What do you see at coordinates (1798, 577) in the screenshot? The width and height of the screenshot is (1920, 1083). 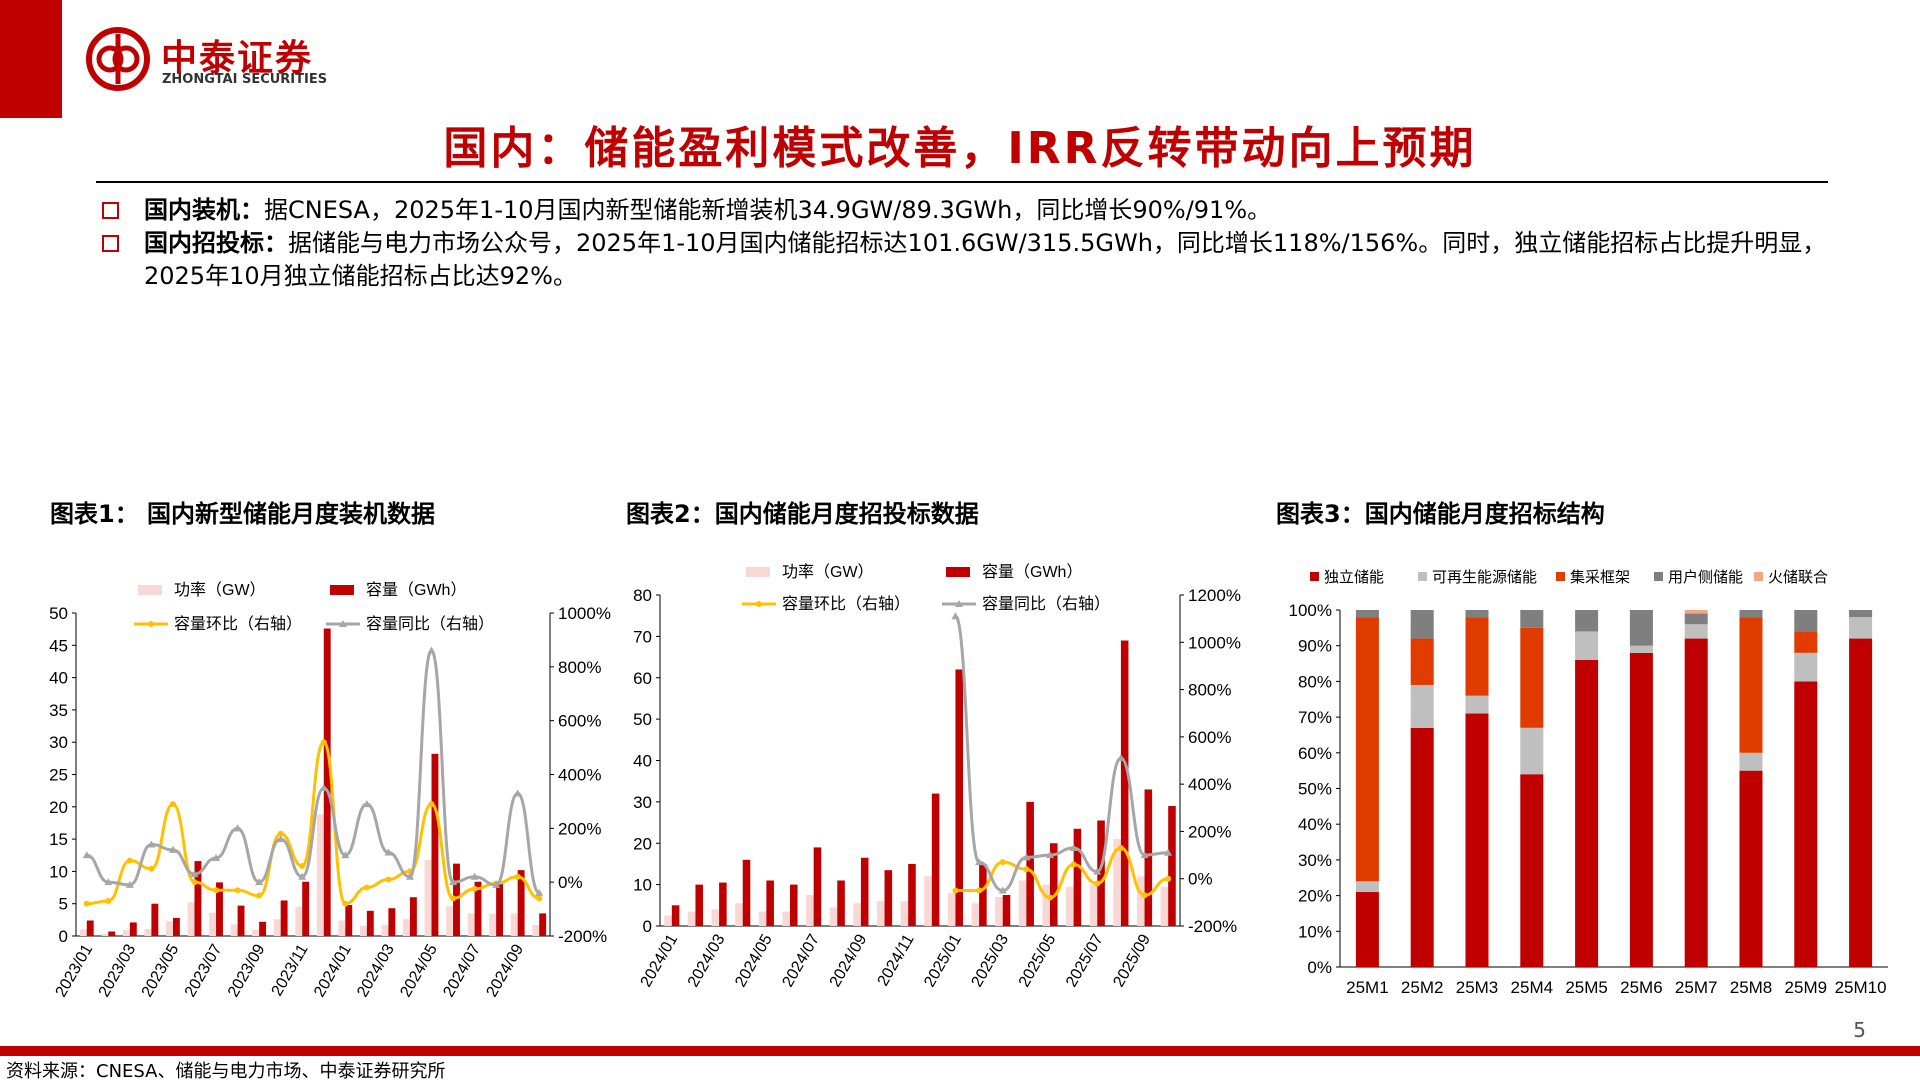 I see `legend-label: 火储联合` at bounding box center [1798, 577].